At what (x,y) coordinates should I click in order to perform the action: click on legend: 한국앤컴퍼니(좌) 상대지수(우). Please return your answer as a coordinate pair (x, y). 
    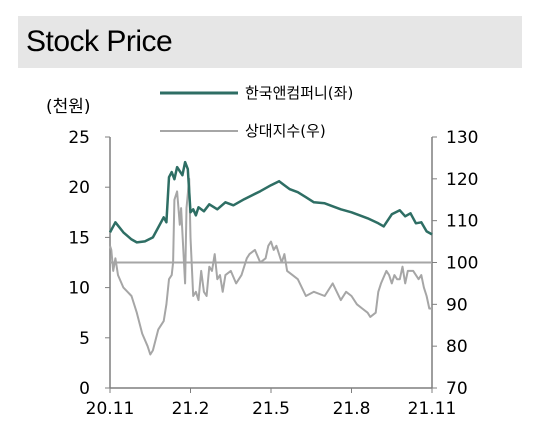
    Looking at the image, I should click on (256, 112).